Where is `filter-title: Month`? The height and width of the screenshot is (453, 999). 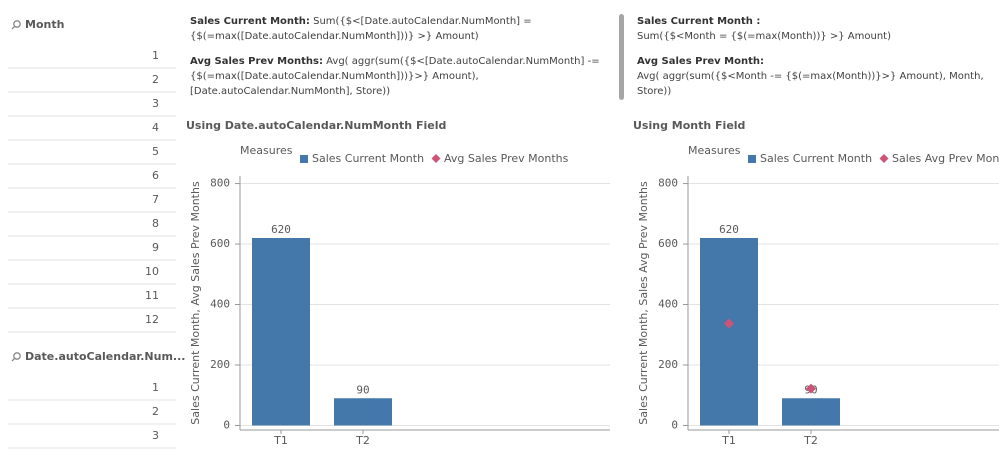
filter-title: Month is located at coordinates (44, 24).